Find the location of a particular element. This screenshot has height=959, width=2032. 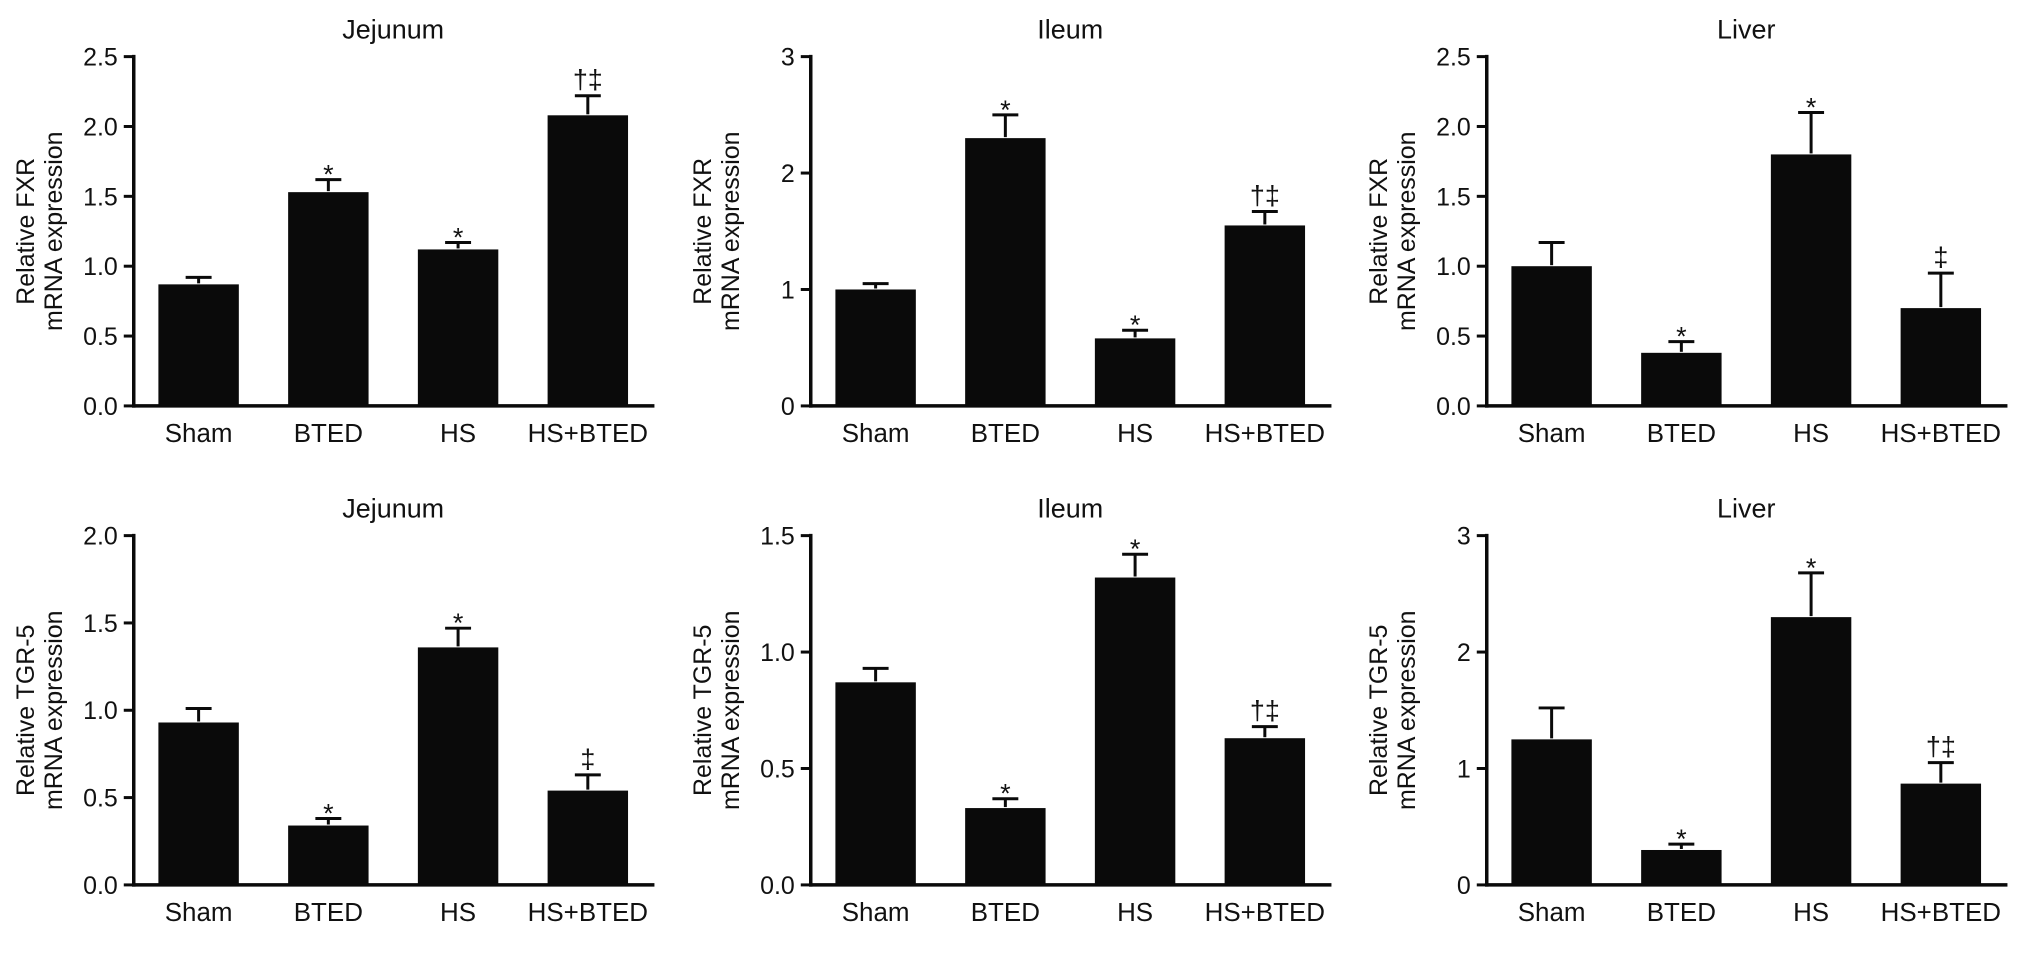

significance-annotation: ‡ is located at coordinates (1941, 257).